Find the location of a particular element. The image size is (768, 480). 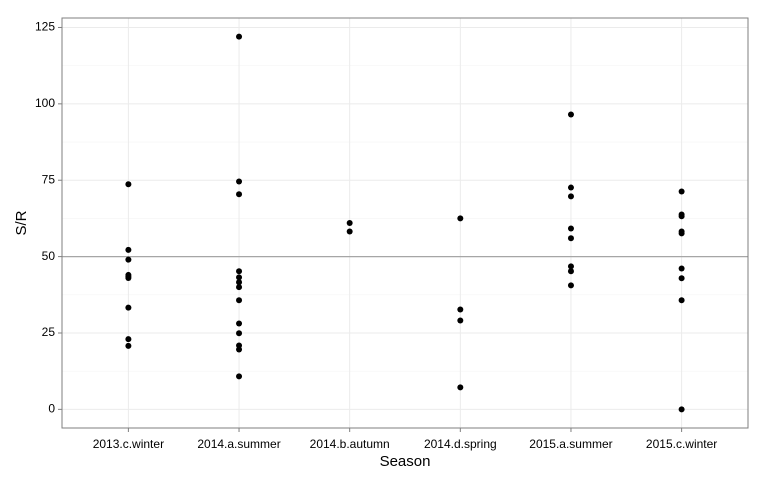

x-axis-title: Season is located at coordinates (405, 461).